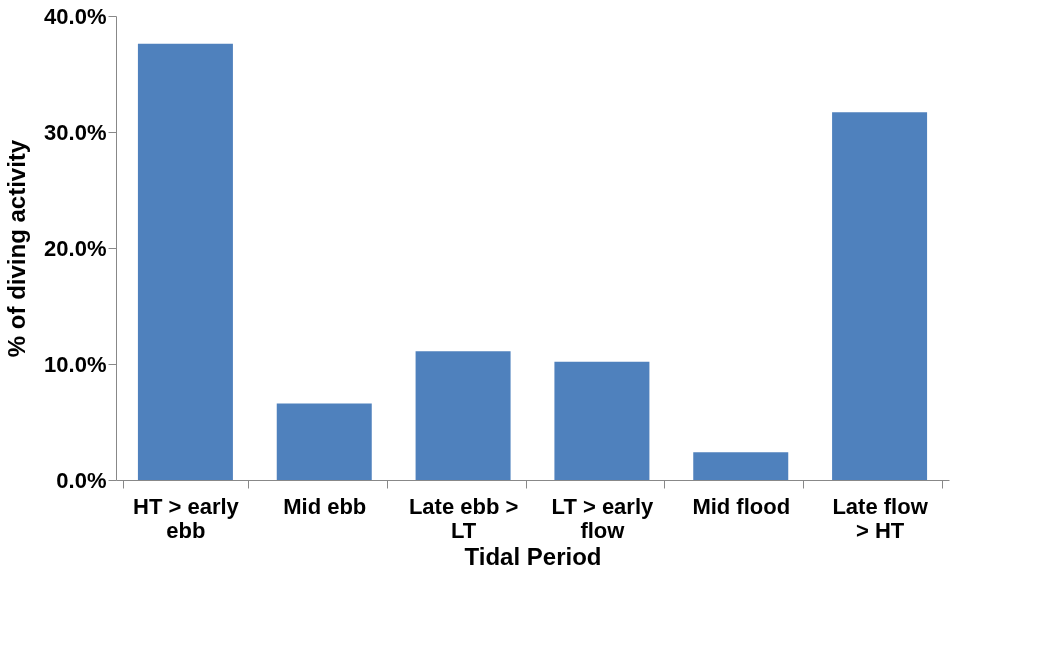  I want to click on y-tick-label: 30.0%, so click(75, 132).